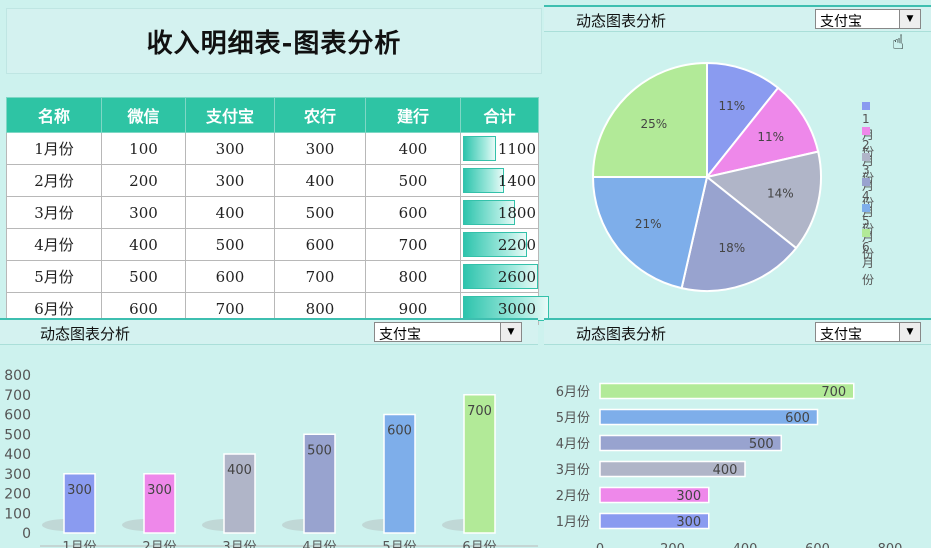 The image size is (931, 548). Describe the element at coordinates (17, 376) in the screenshot. I see `y-tick-label: 800` at that location.